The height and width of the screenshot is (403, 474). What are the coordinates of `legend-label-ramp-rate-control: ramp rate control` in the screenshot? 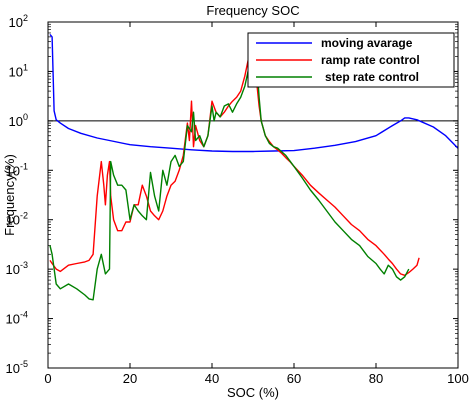 It's located at (370, 60).